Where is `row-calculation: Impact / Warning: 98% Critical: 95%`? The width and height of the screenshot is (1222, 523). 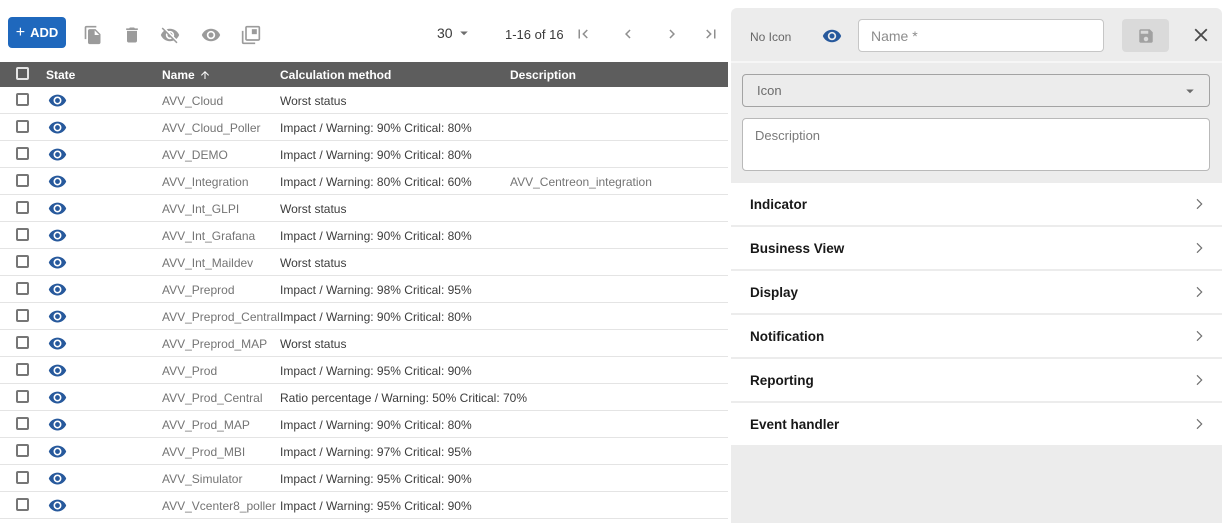 row-calculation: Impact / Warning: 98% Critical: 95% is located at coordinates (376, 290).